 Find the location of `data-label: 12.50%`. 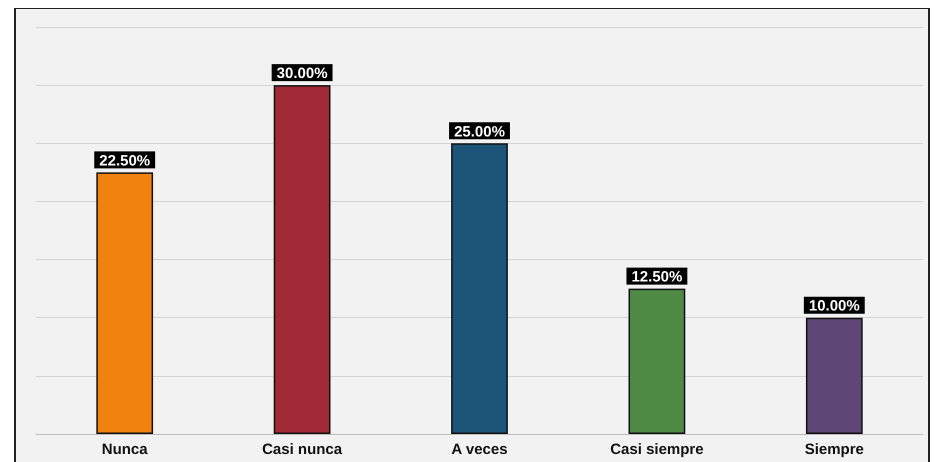

data-label: 12.50% is located at coordinates (656, 277).